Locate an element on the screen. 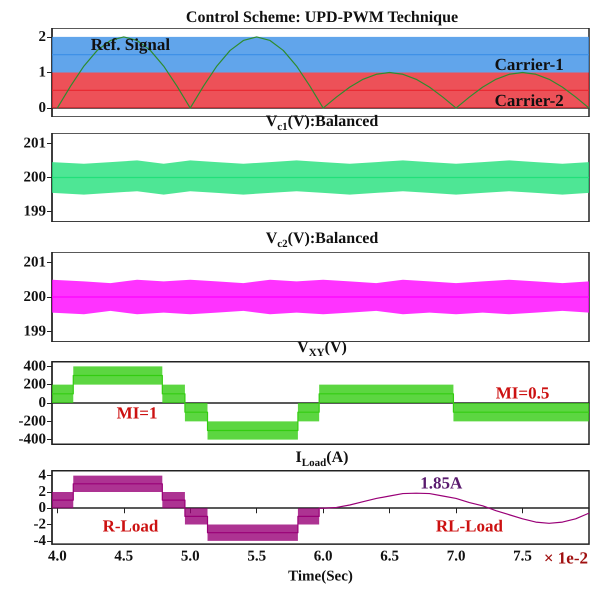 This screenshot has height=589, width=592. text: × 1e-2 is located at coordinates (566, 558).